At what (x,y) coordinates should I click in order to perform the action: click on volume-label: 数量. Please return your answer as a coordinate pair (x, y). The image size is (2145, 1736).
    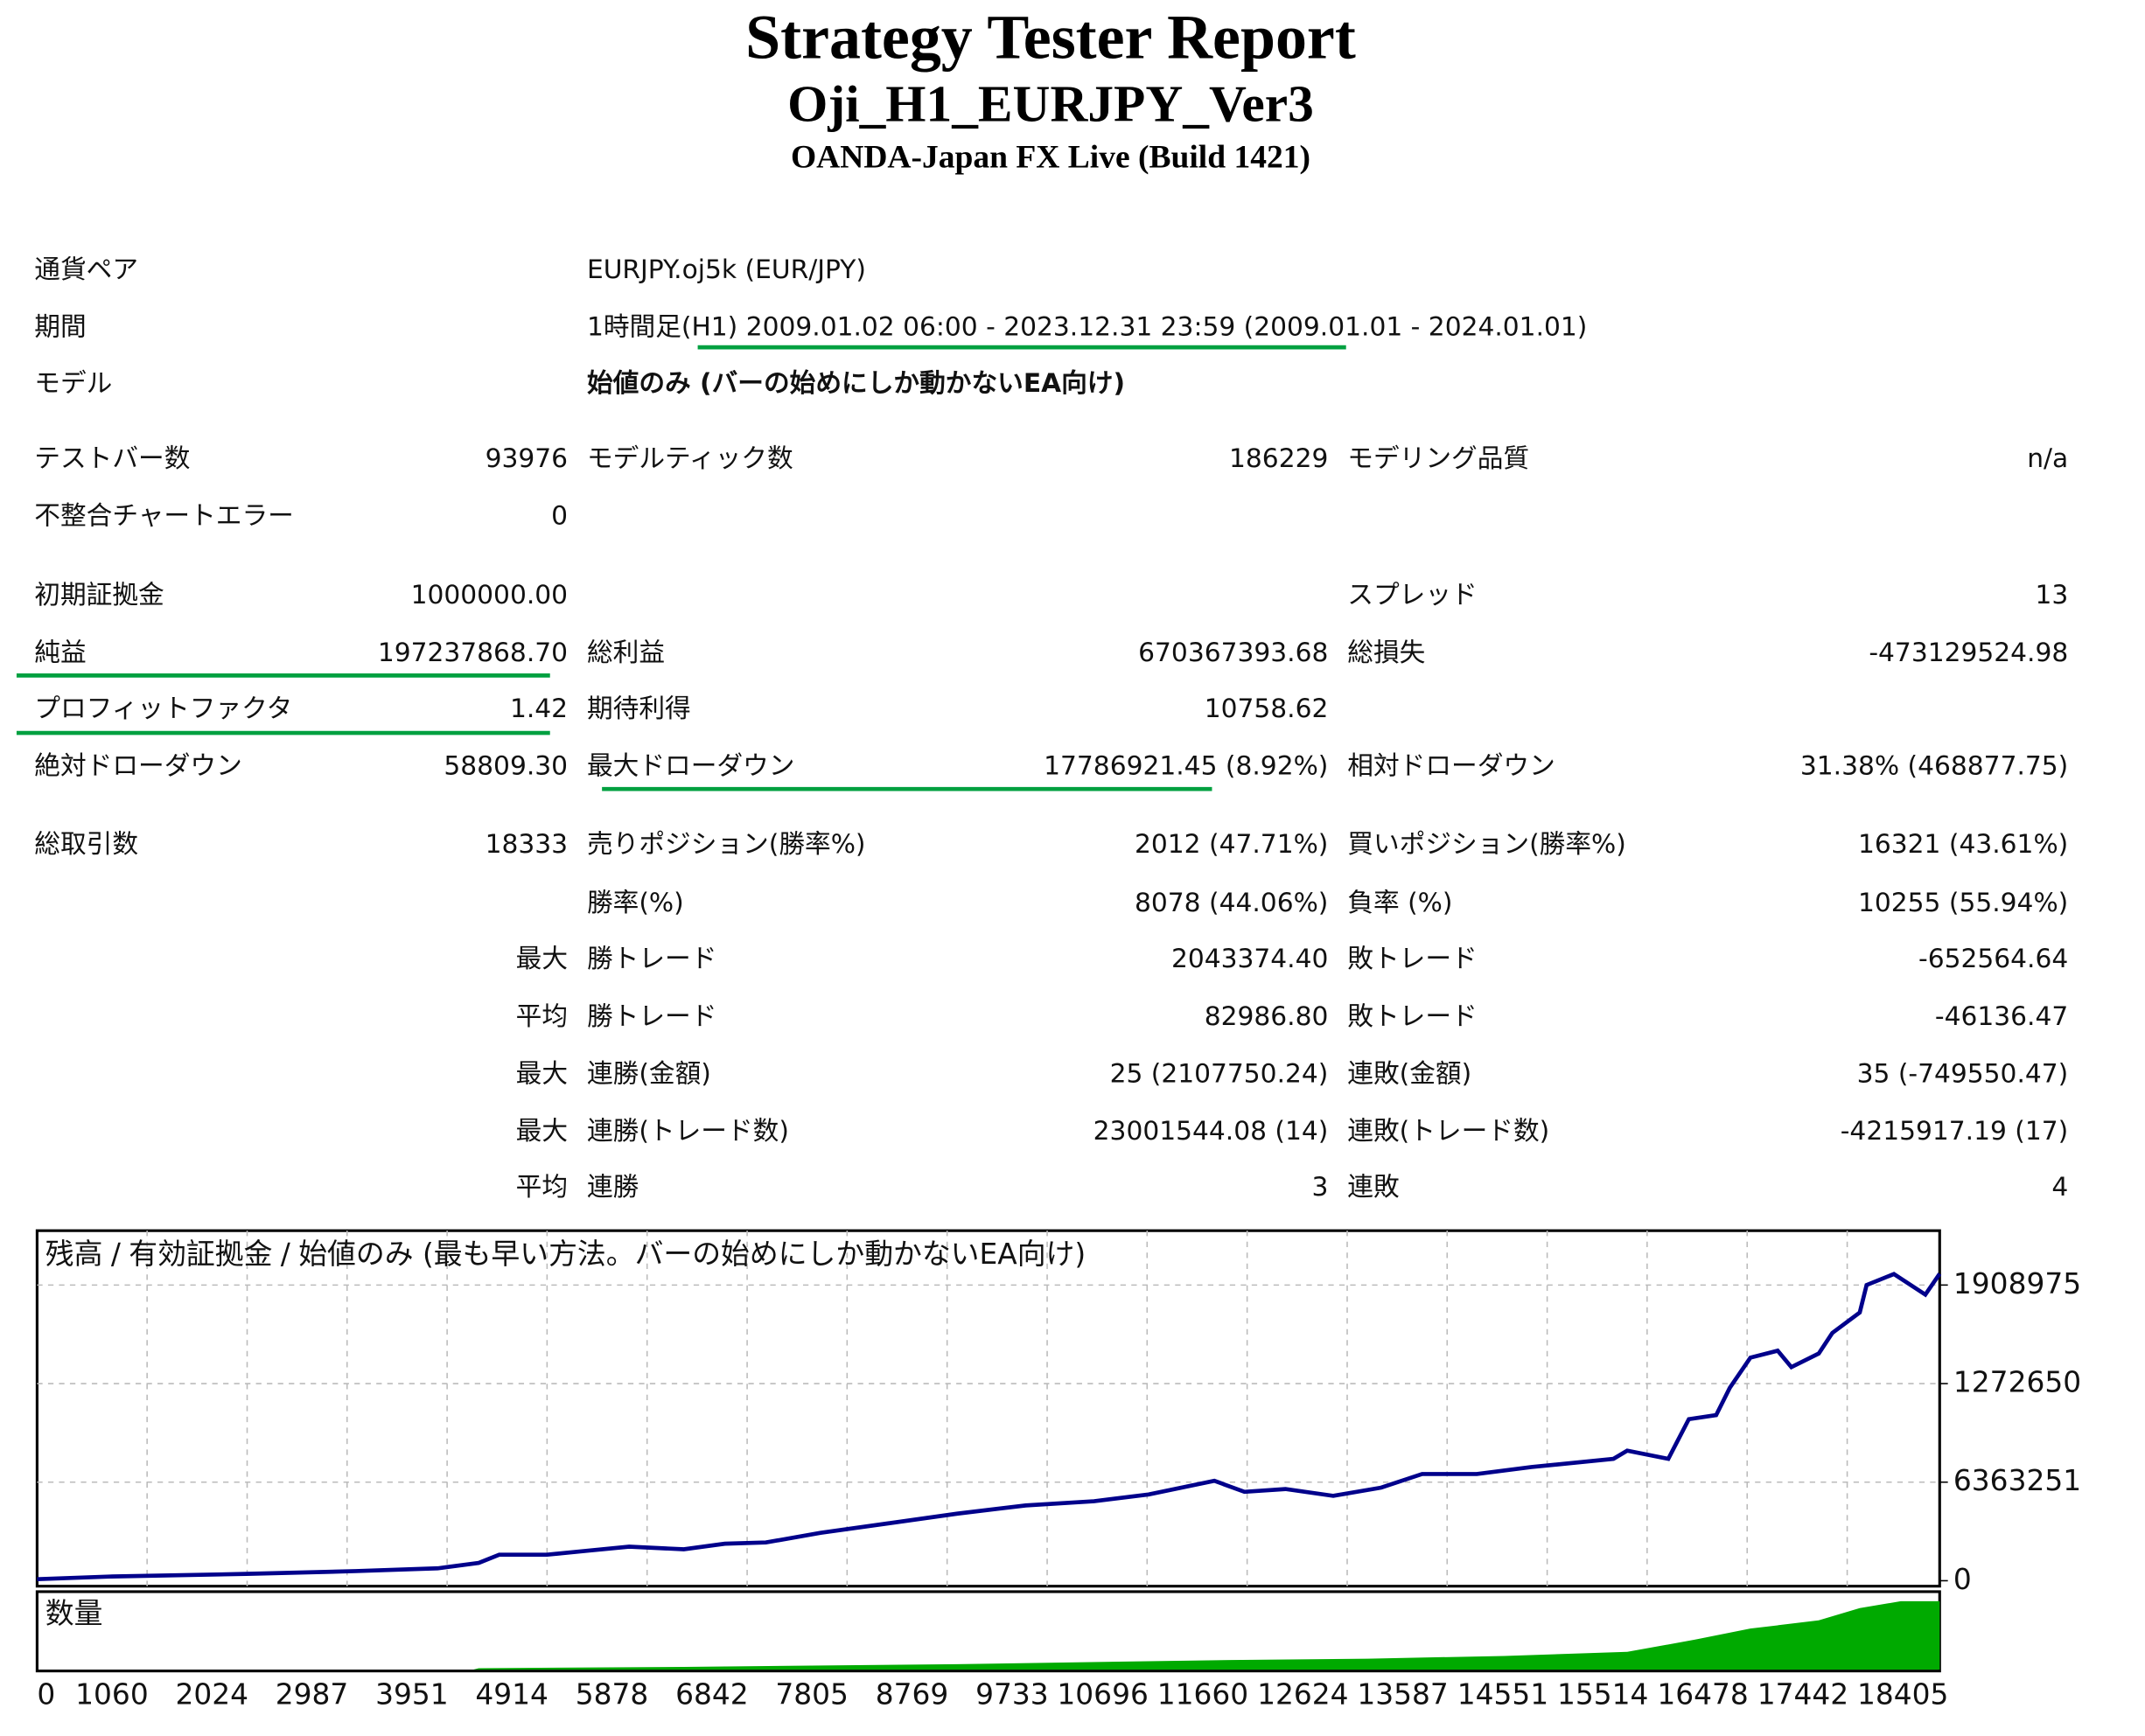
    Looking at the image, I should click on (74, 1613).